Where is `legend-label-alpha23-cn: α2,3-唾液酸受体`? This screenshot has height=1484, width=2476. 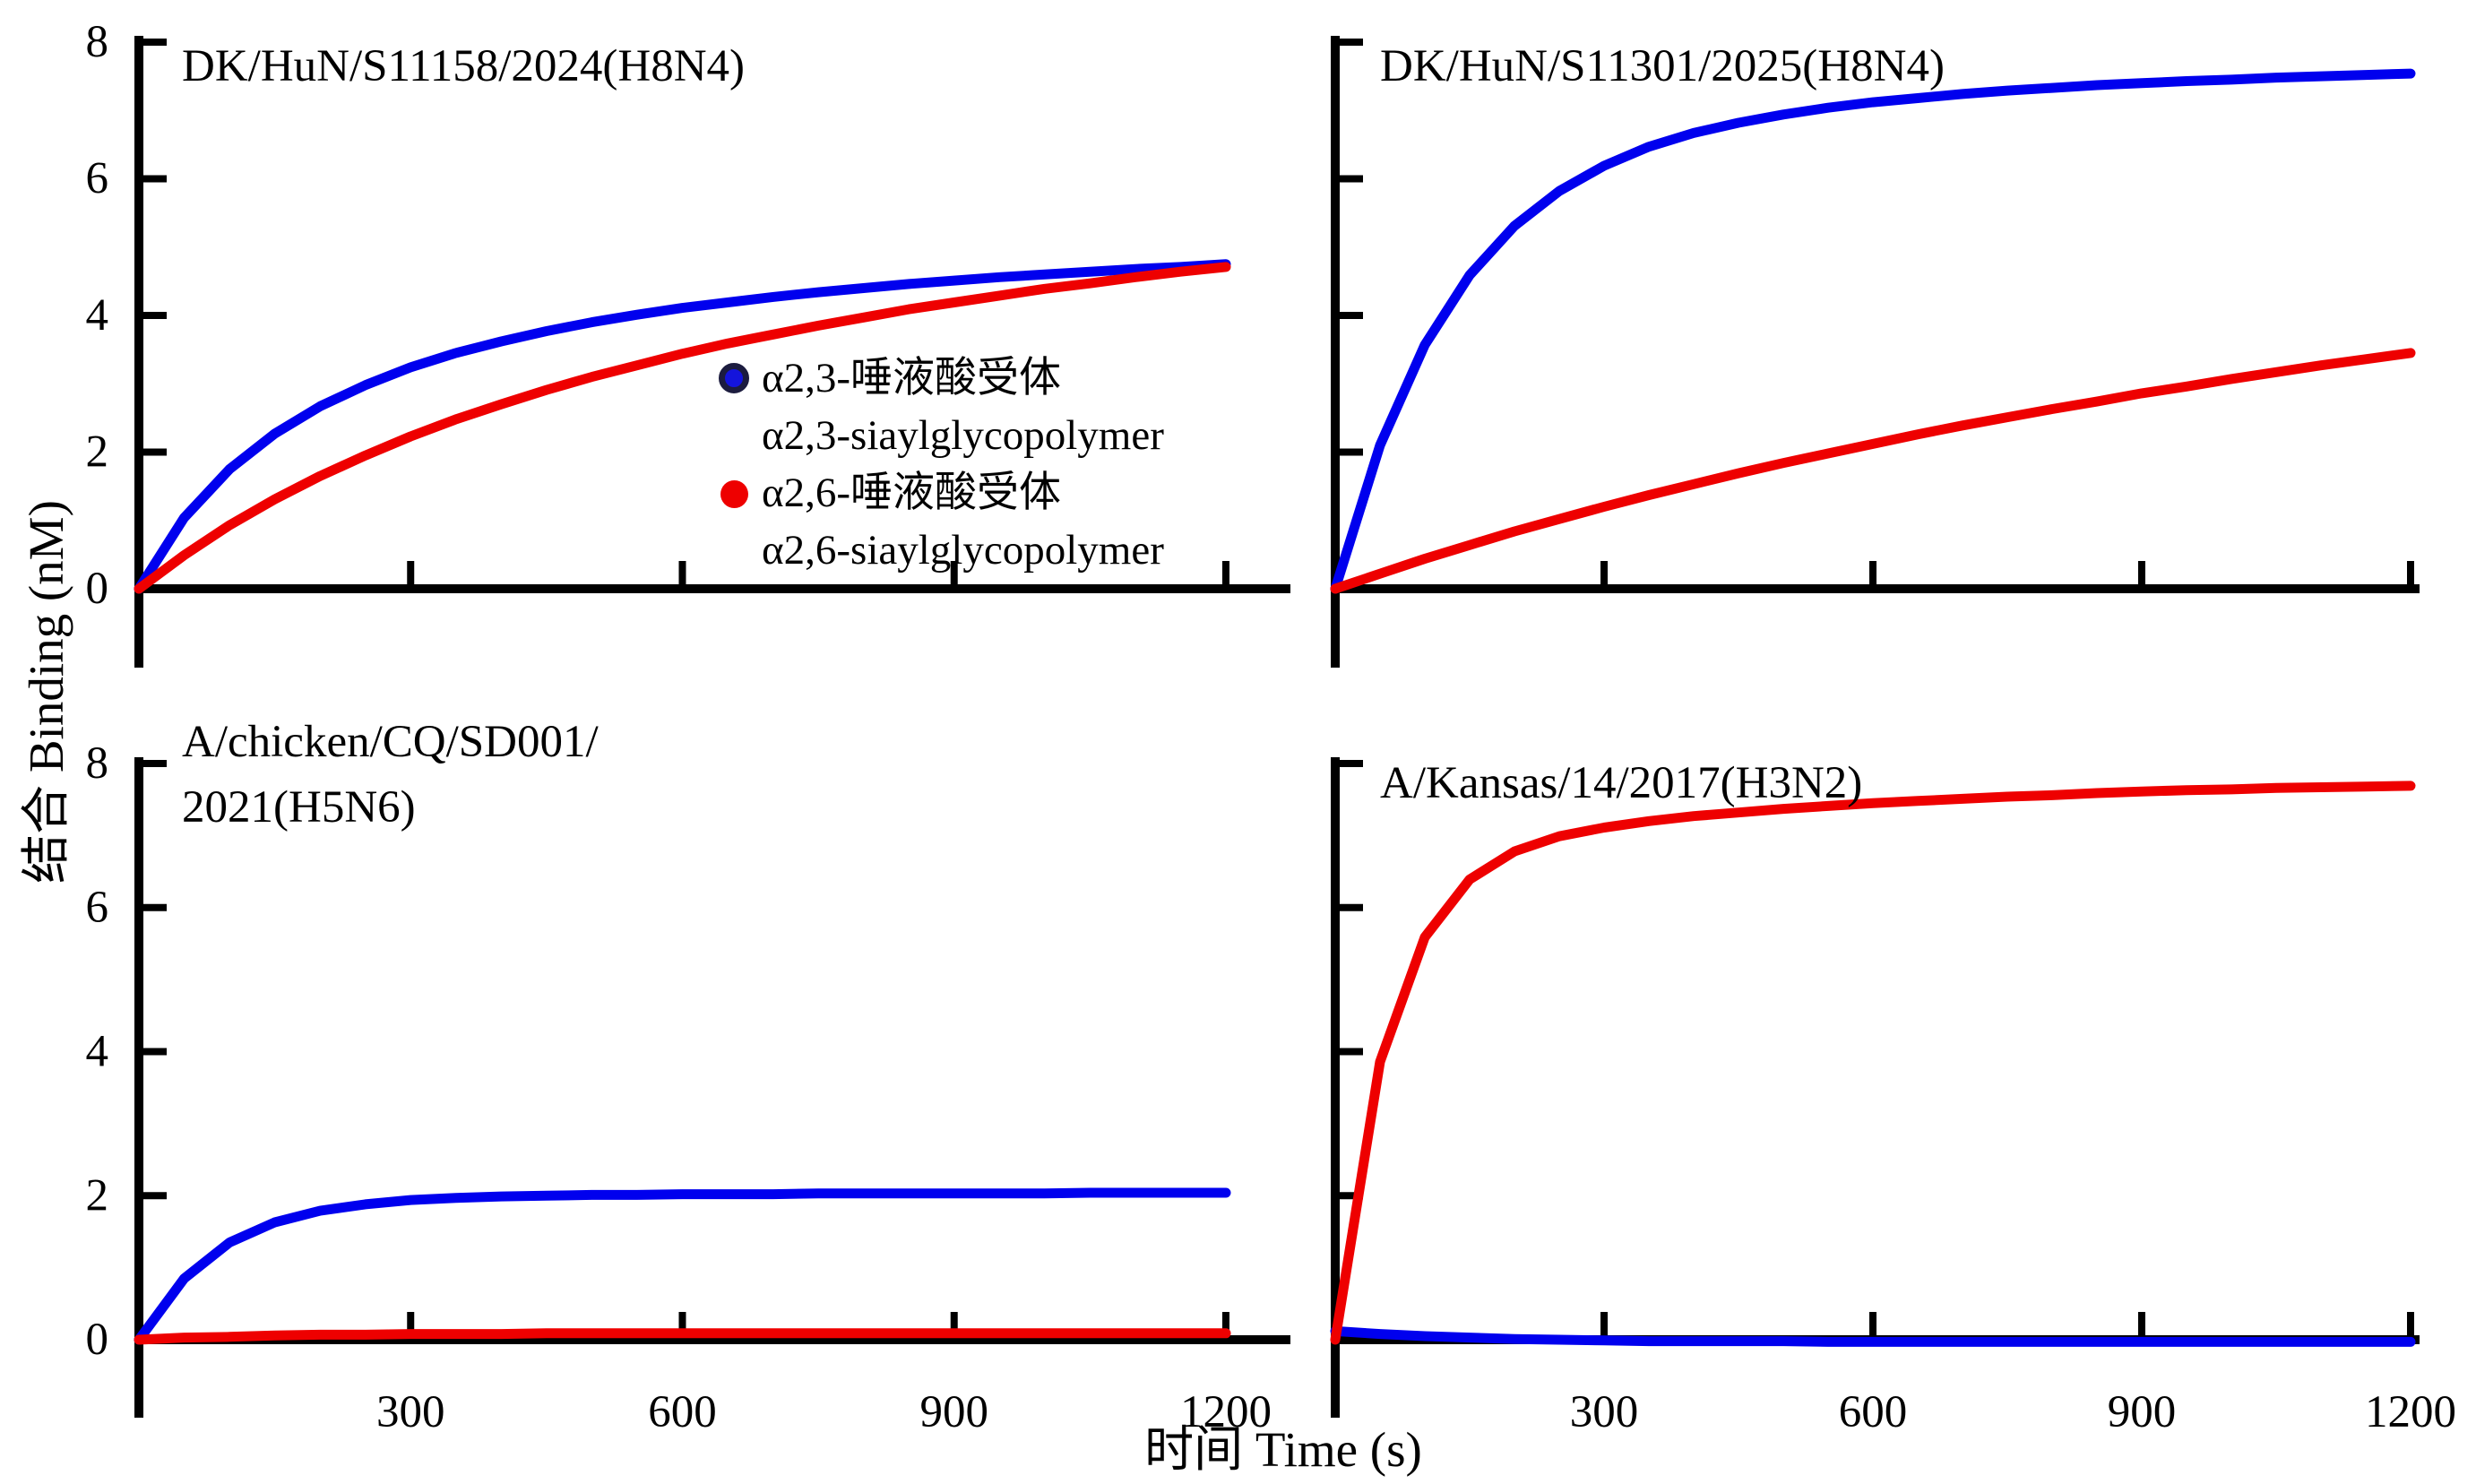 legend-label-alpha23-cn: α2,3-唾液酸受体 is located at coordinates (912, 378).